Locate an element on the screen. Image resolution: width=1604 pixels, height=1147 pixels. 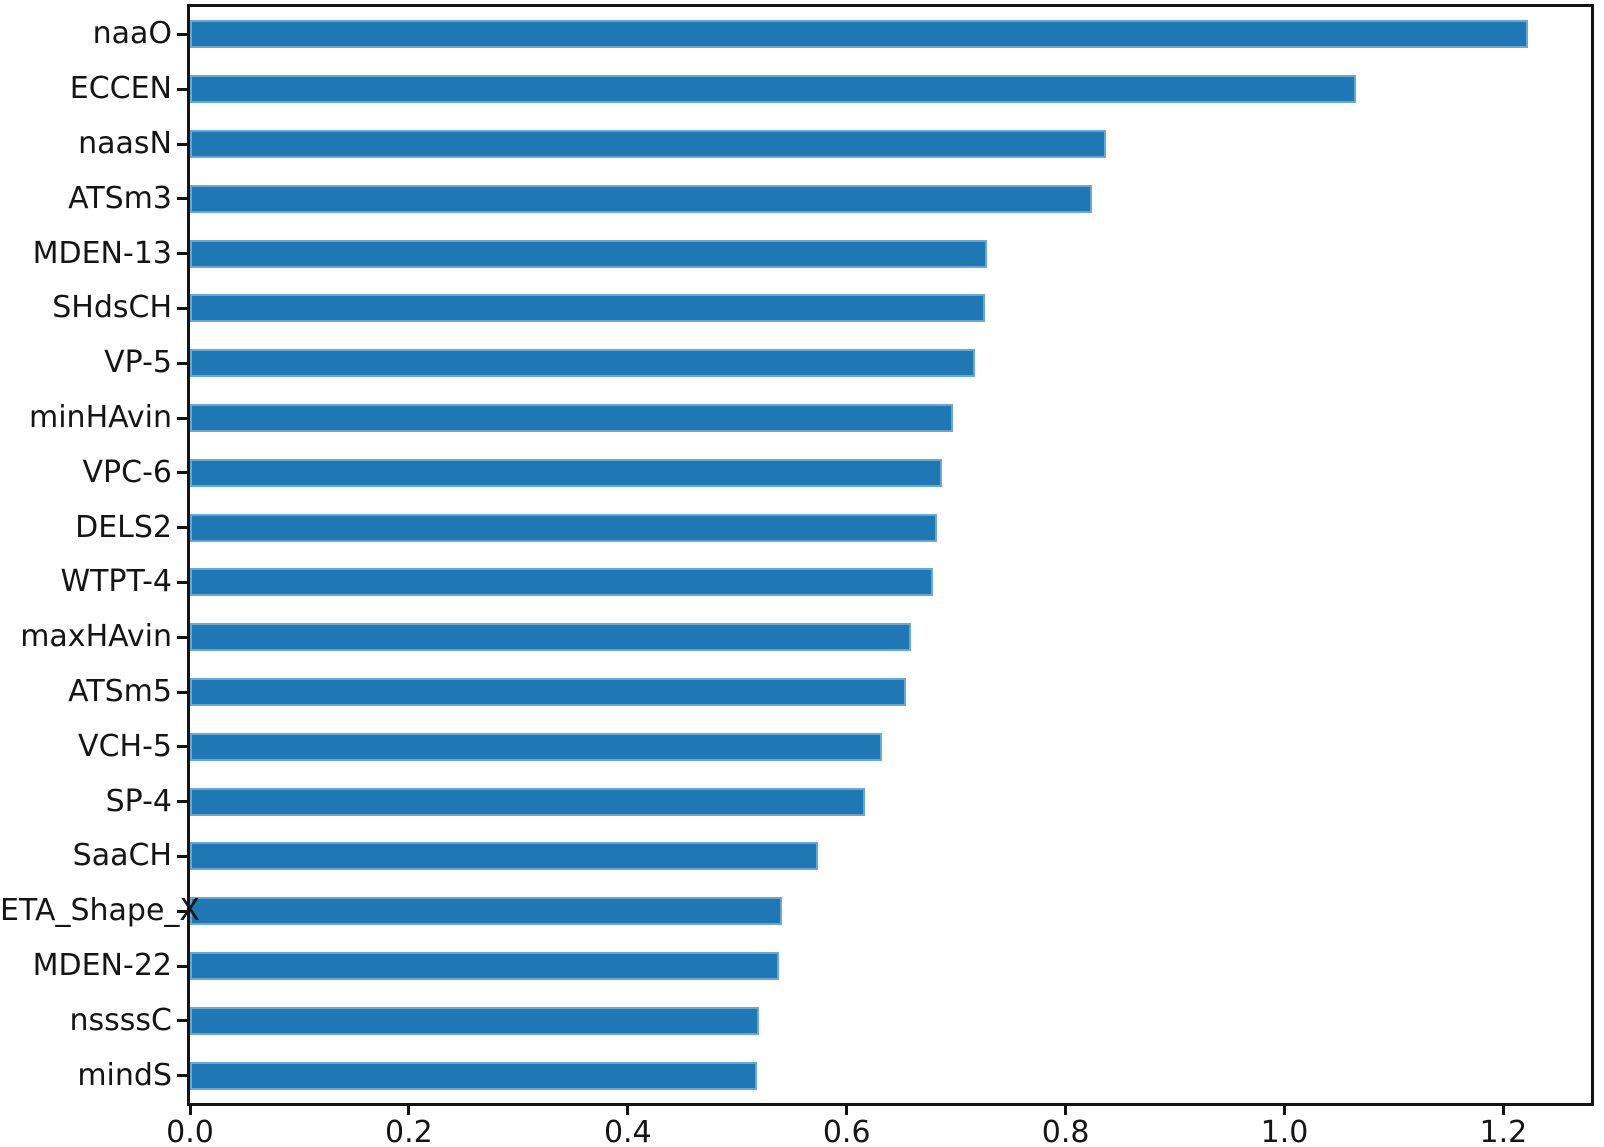
y-tick-label: SaaCH is located at coordinates (122, 856).